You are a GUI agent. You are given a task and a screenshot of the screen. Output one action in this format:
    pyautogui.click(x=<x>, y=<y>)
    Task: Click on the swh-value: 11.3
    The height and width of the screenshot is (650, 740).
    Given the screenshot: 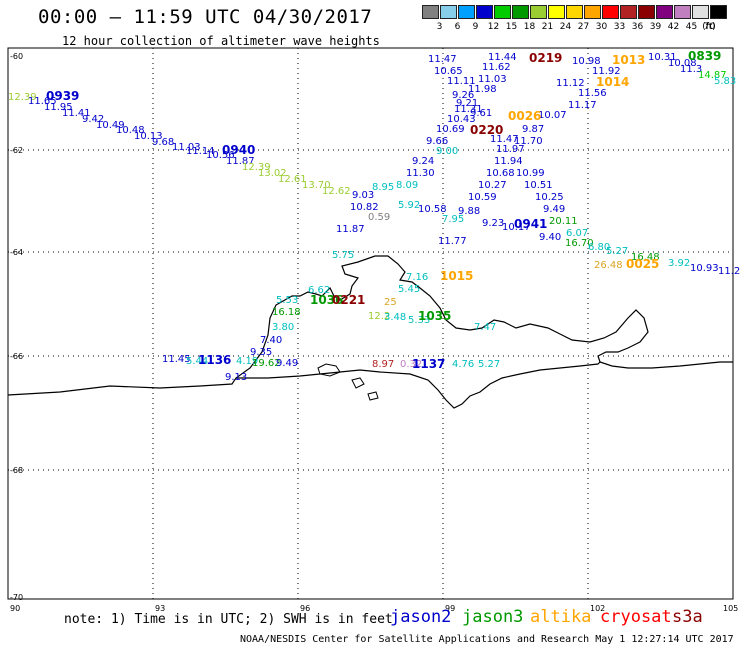 What is the action you would take?
    pyautogui.click(x=691, y=69)
    